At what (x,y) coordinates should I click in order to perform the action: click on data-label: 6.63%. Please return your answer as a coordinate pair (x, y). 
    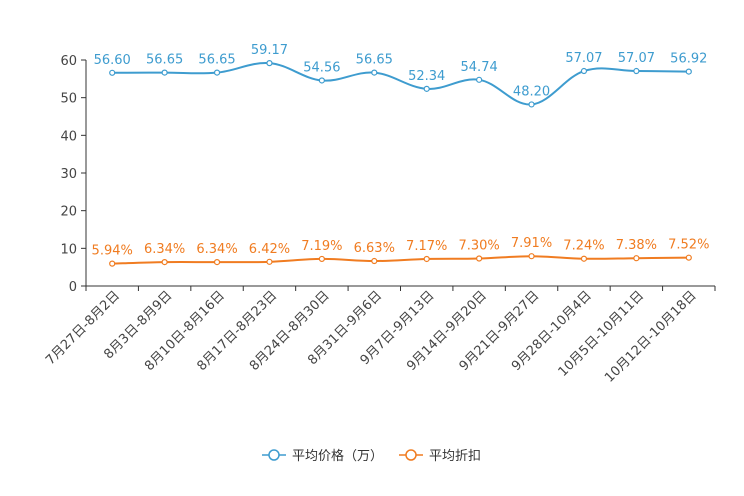
    Looking at the image, I should click on (374, 248).